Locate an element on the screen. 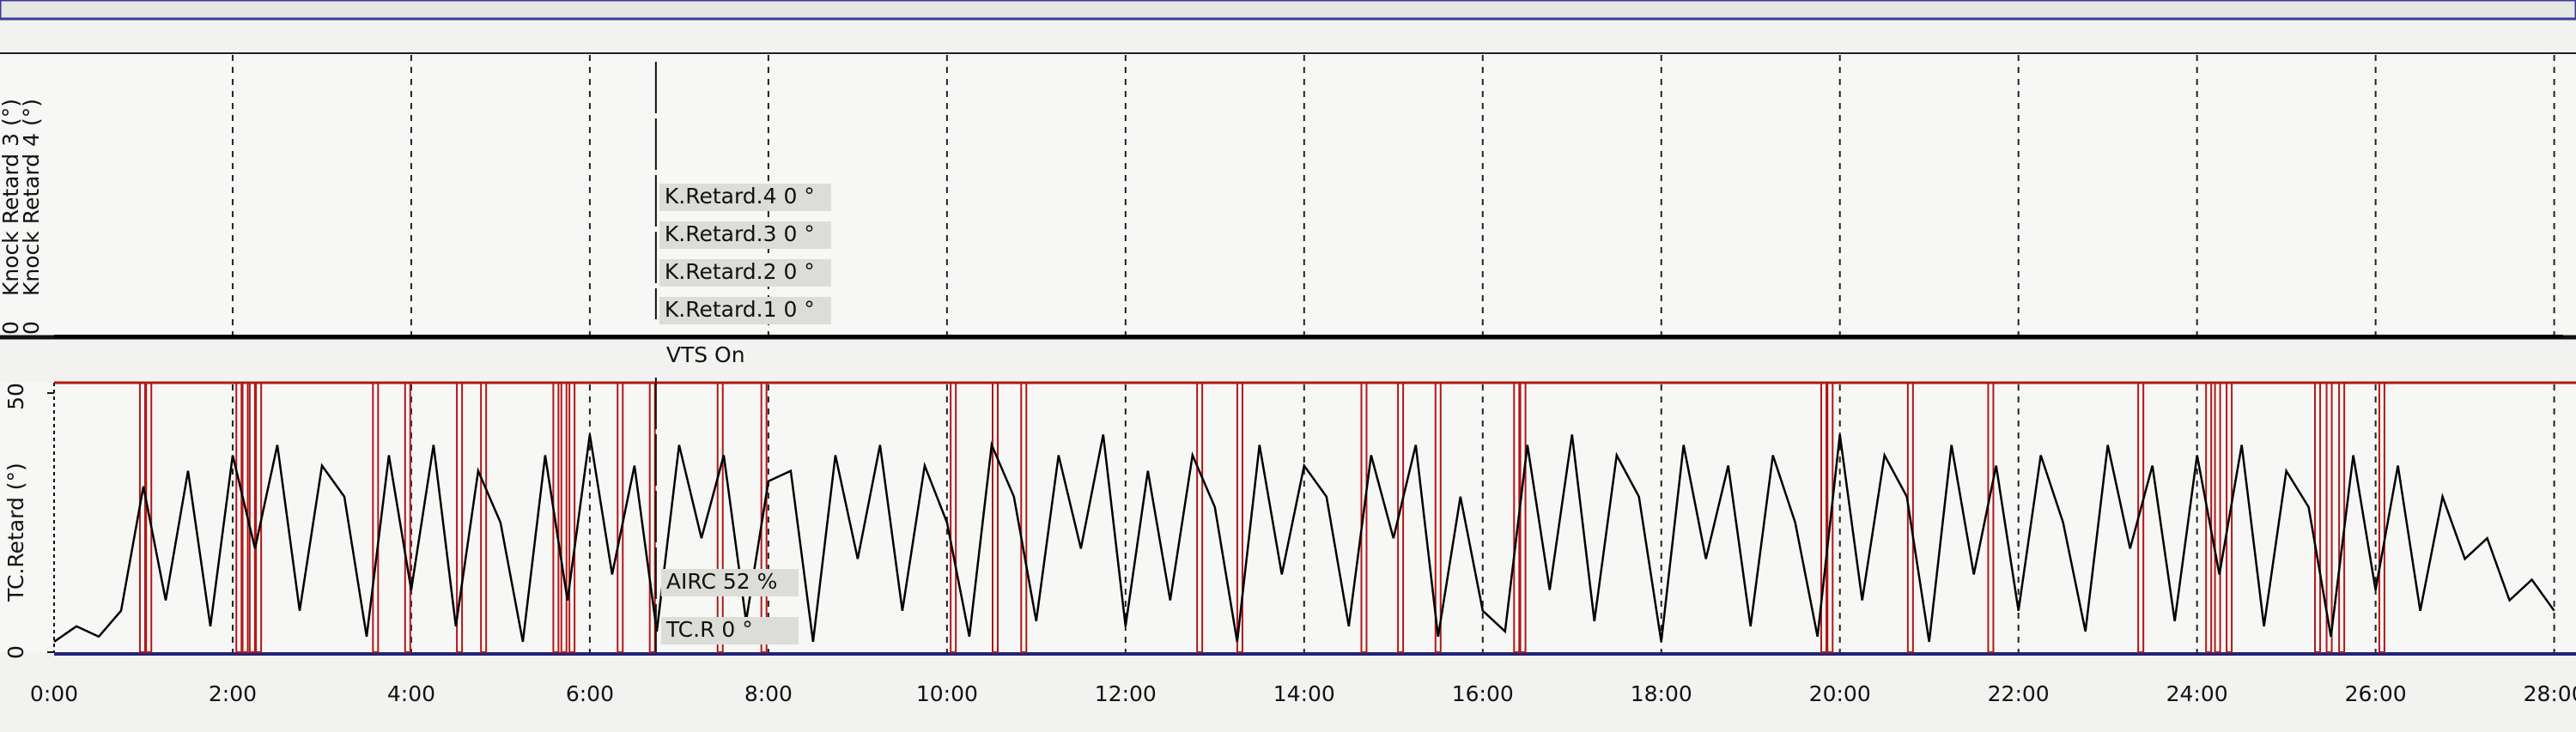 The image size is (2576, 732). x-tick-label: 18:00 is located at coordinates (1661, 693).